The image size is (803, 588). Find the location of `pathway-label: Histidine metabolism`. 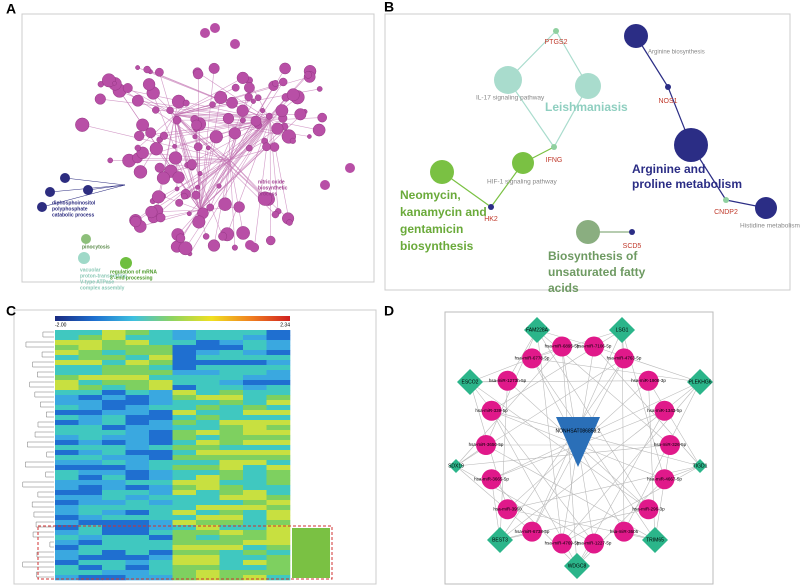

pathway-label: Histidine metabolism is located at coordinates (770, 226).